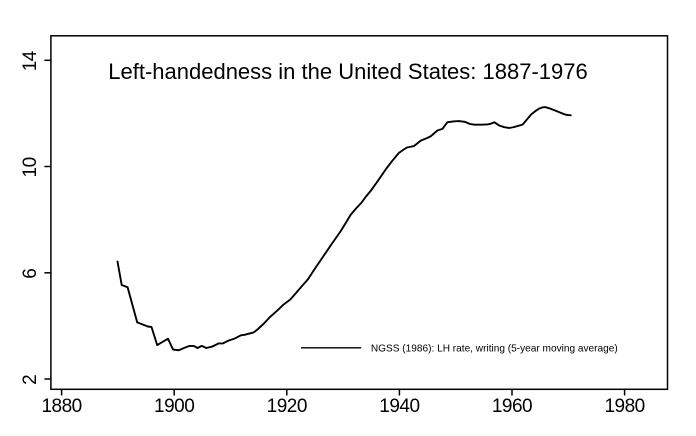 The image size is (696, 436). What do you see at coordinates (512, 406) in the screenshot?
I see `svg-text: 1960` at bounding box center [512, 406].